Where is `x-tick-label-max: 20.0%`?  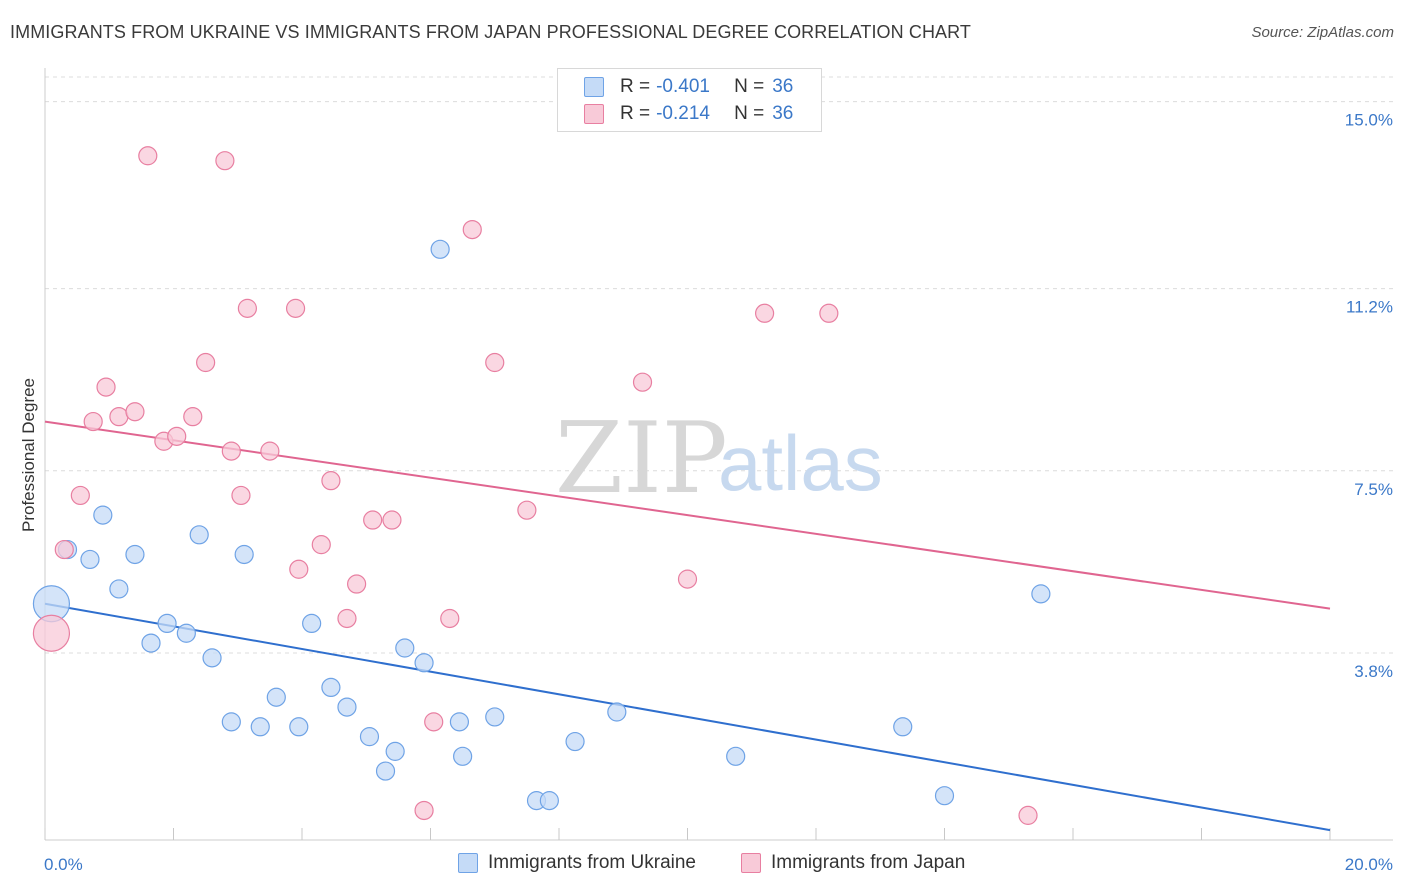 x-tick-label-max: 20.0% is located at coordinates (1369, 864).